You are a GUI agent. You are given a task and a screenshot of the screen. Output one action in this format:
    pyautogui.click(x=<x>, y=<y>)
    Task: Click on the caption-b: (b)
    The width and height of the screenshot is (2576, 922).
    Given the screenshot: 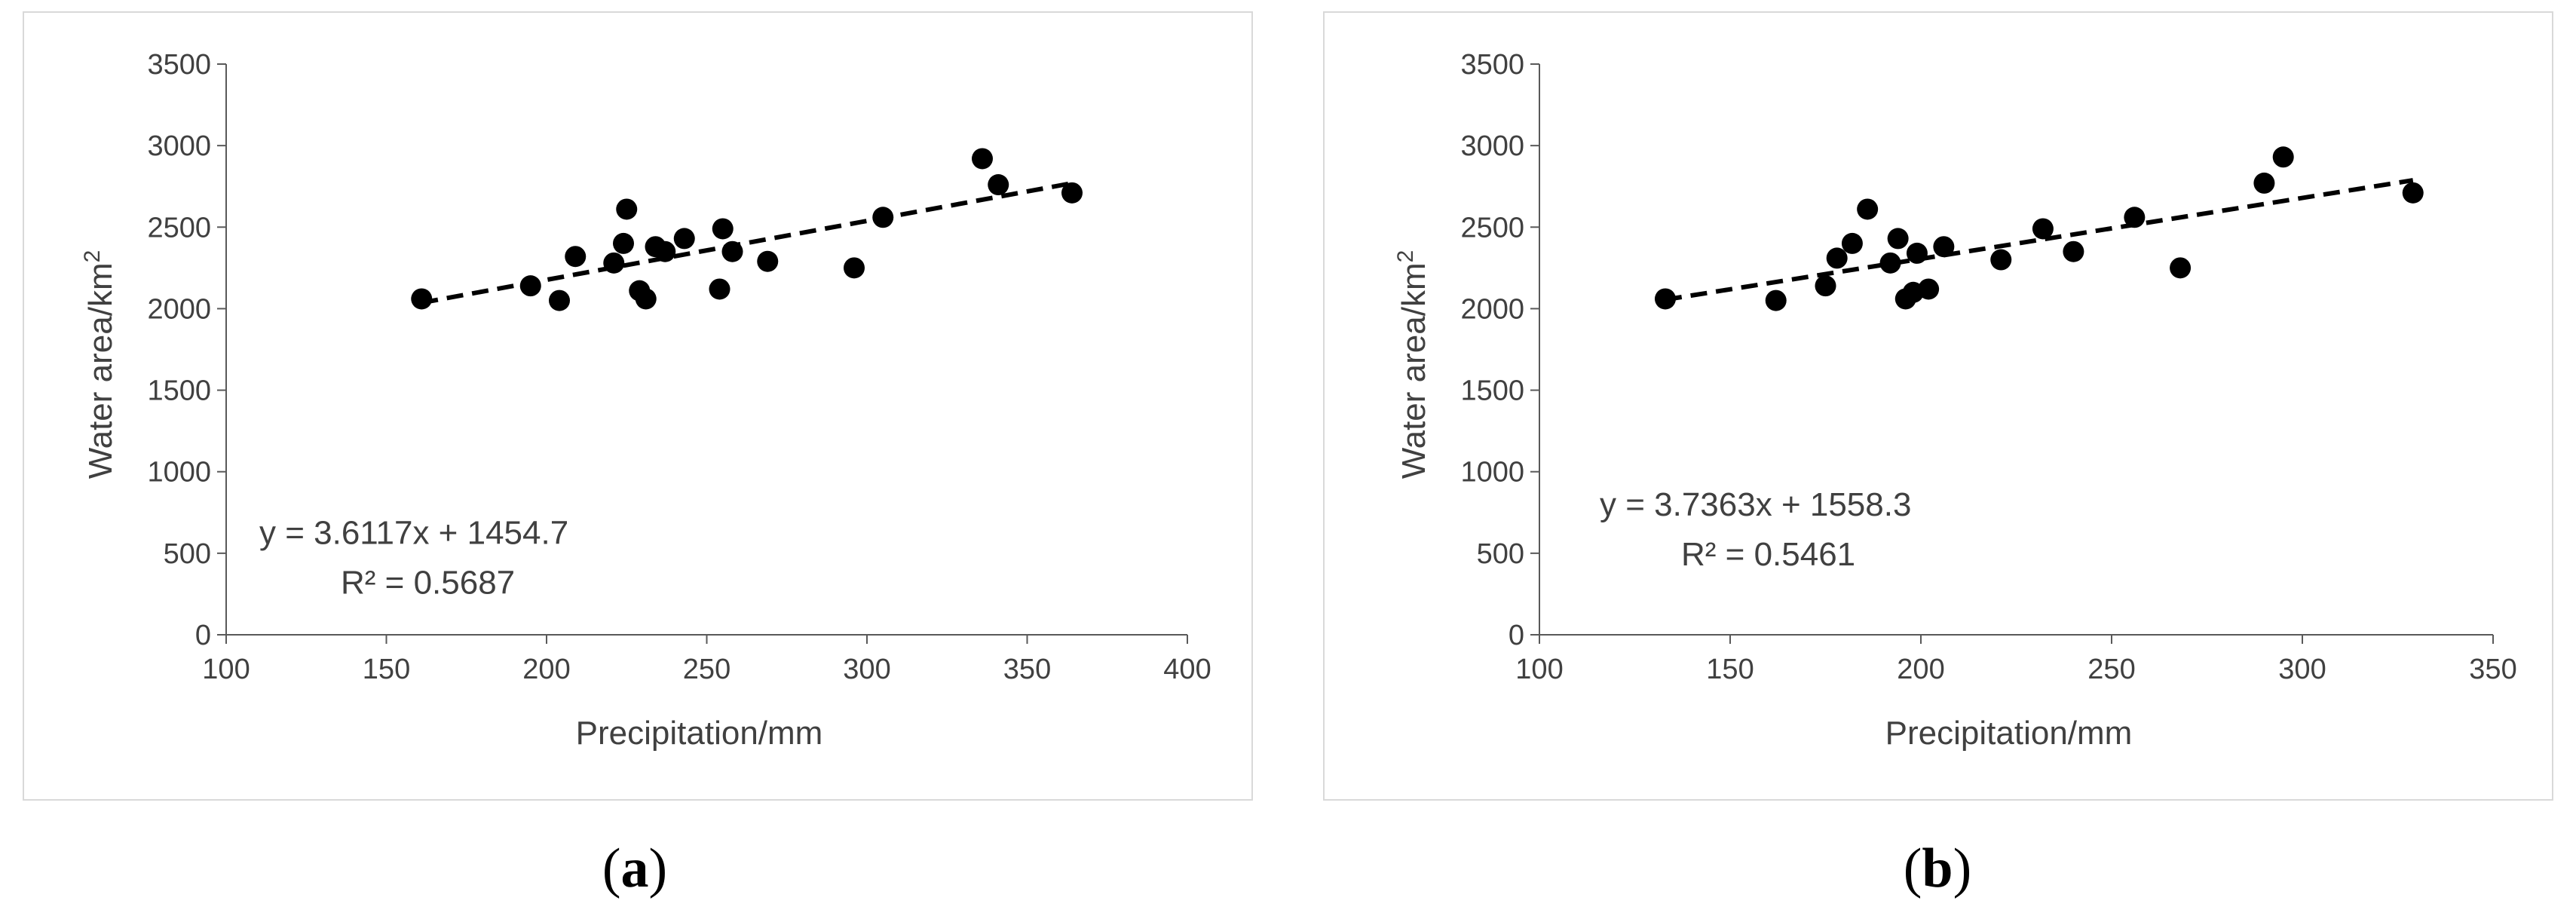 What is the action you would take?
    pyautogui.click(x=1937, y=868)
    